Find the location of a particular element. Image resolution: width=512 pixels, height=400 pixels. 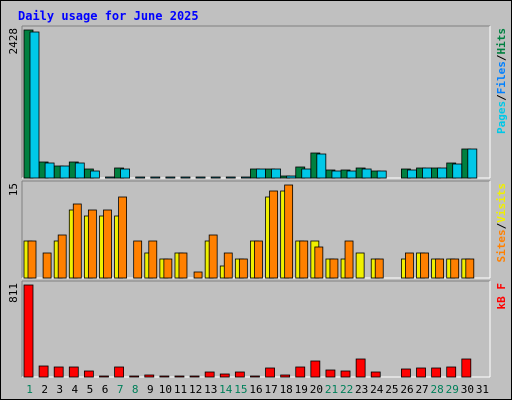

x-tick-label-7: 7 is located at coordinates (120, 389).